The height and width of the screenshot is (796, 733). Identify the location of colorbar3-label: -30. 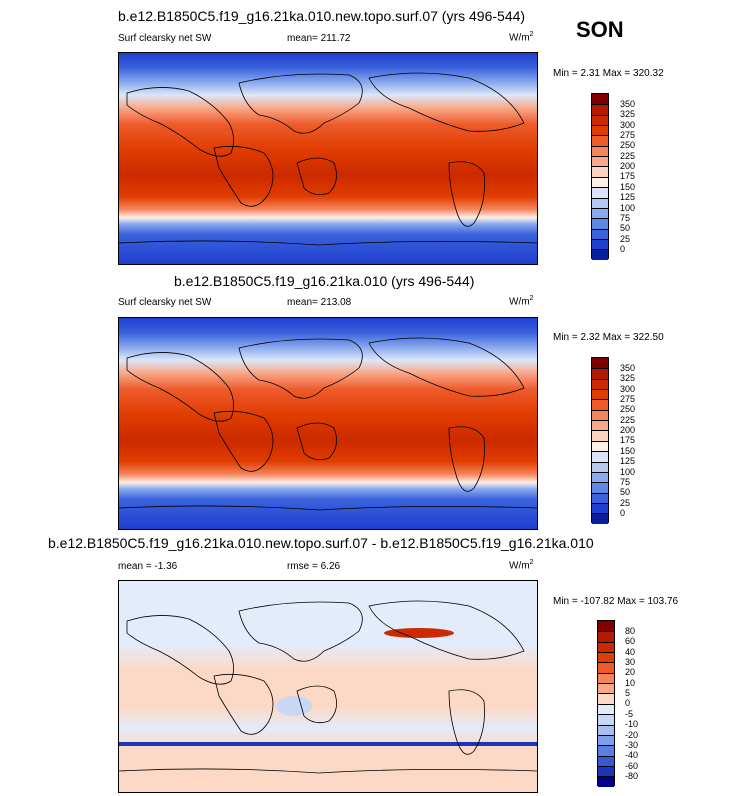
(632, 745).